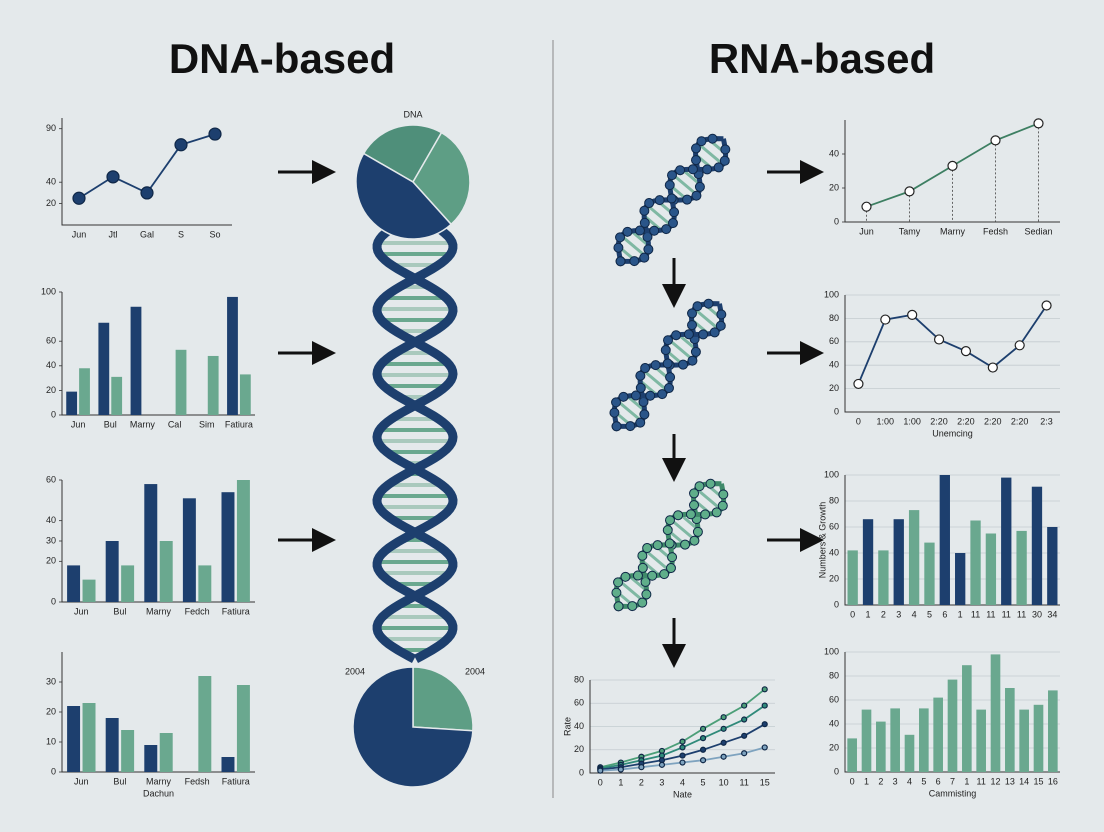 This screenshot has height=832, width=1104. I want to click on y-tick-label: 80, so click(834, 318).